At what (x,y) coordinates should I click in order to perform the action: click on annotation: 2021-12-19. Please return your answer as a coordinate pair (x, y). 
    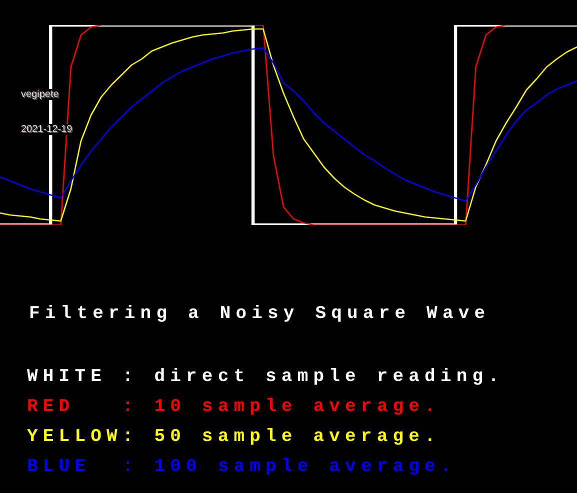
    Looking at the image, I should click on (47, 129).